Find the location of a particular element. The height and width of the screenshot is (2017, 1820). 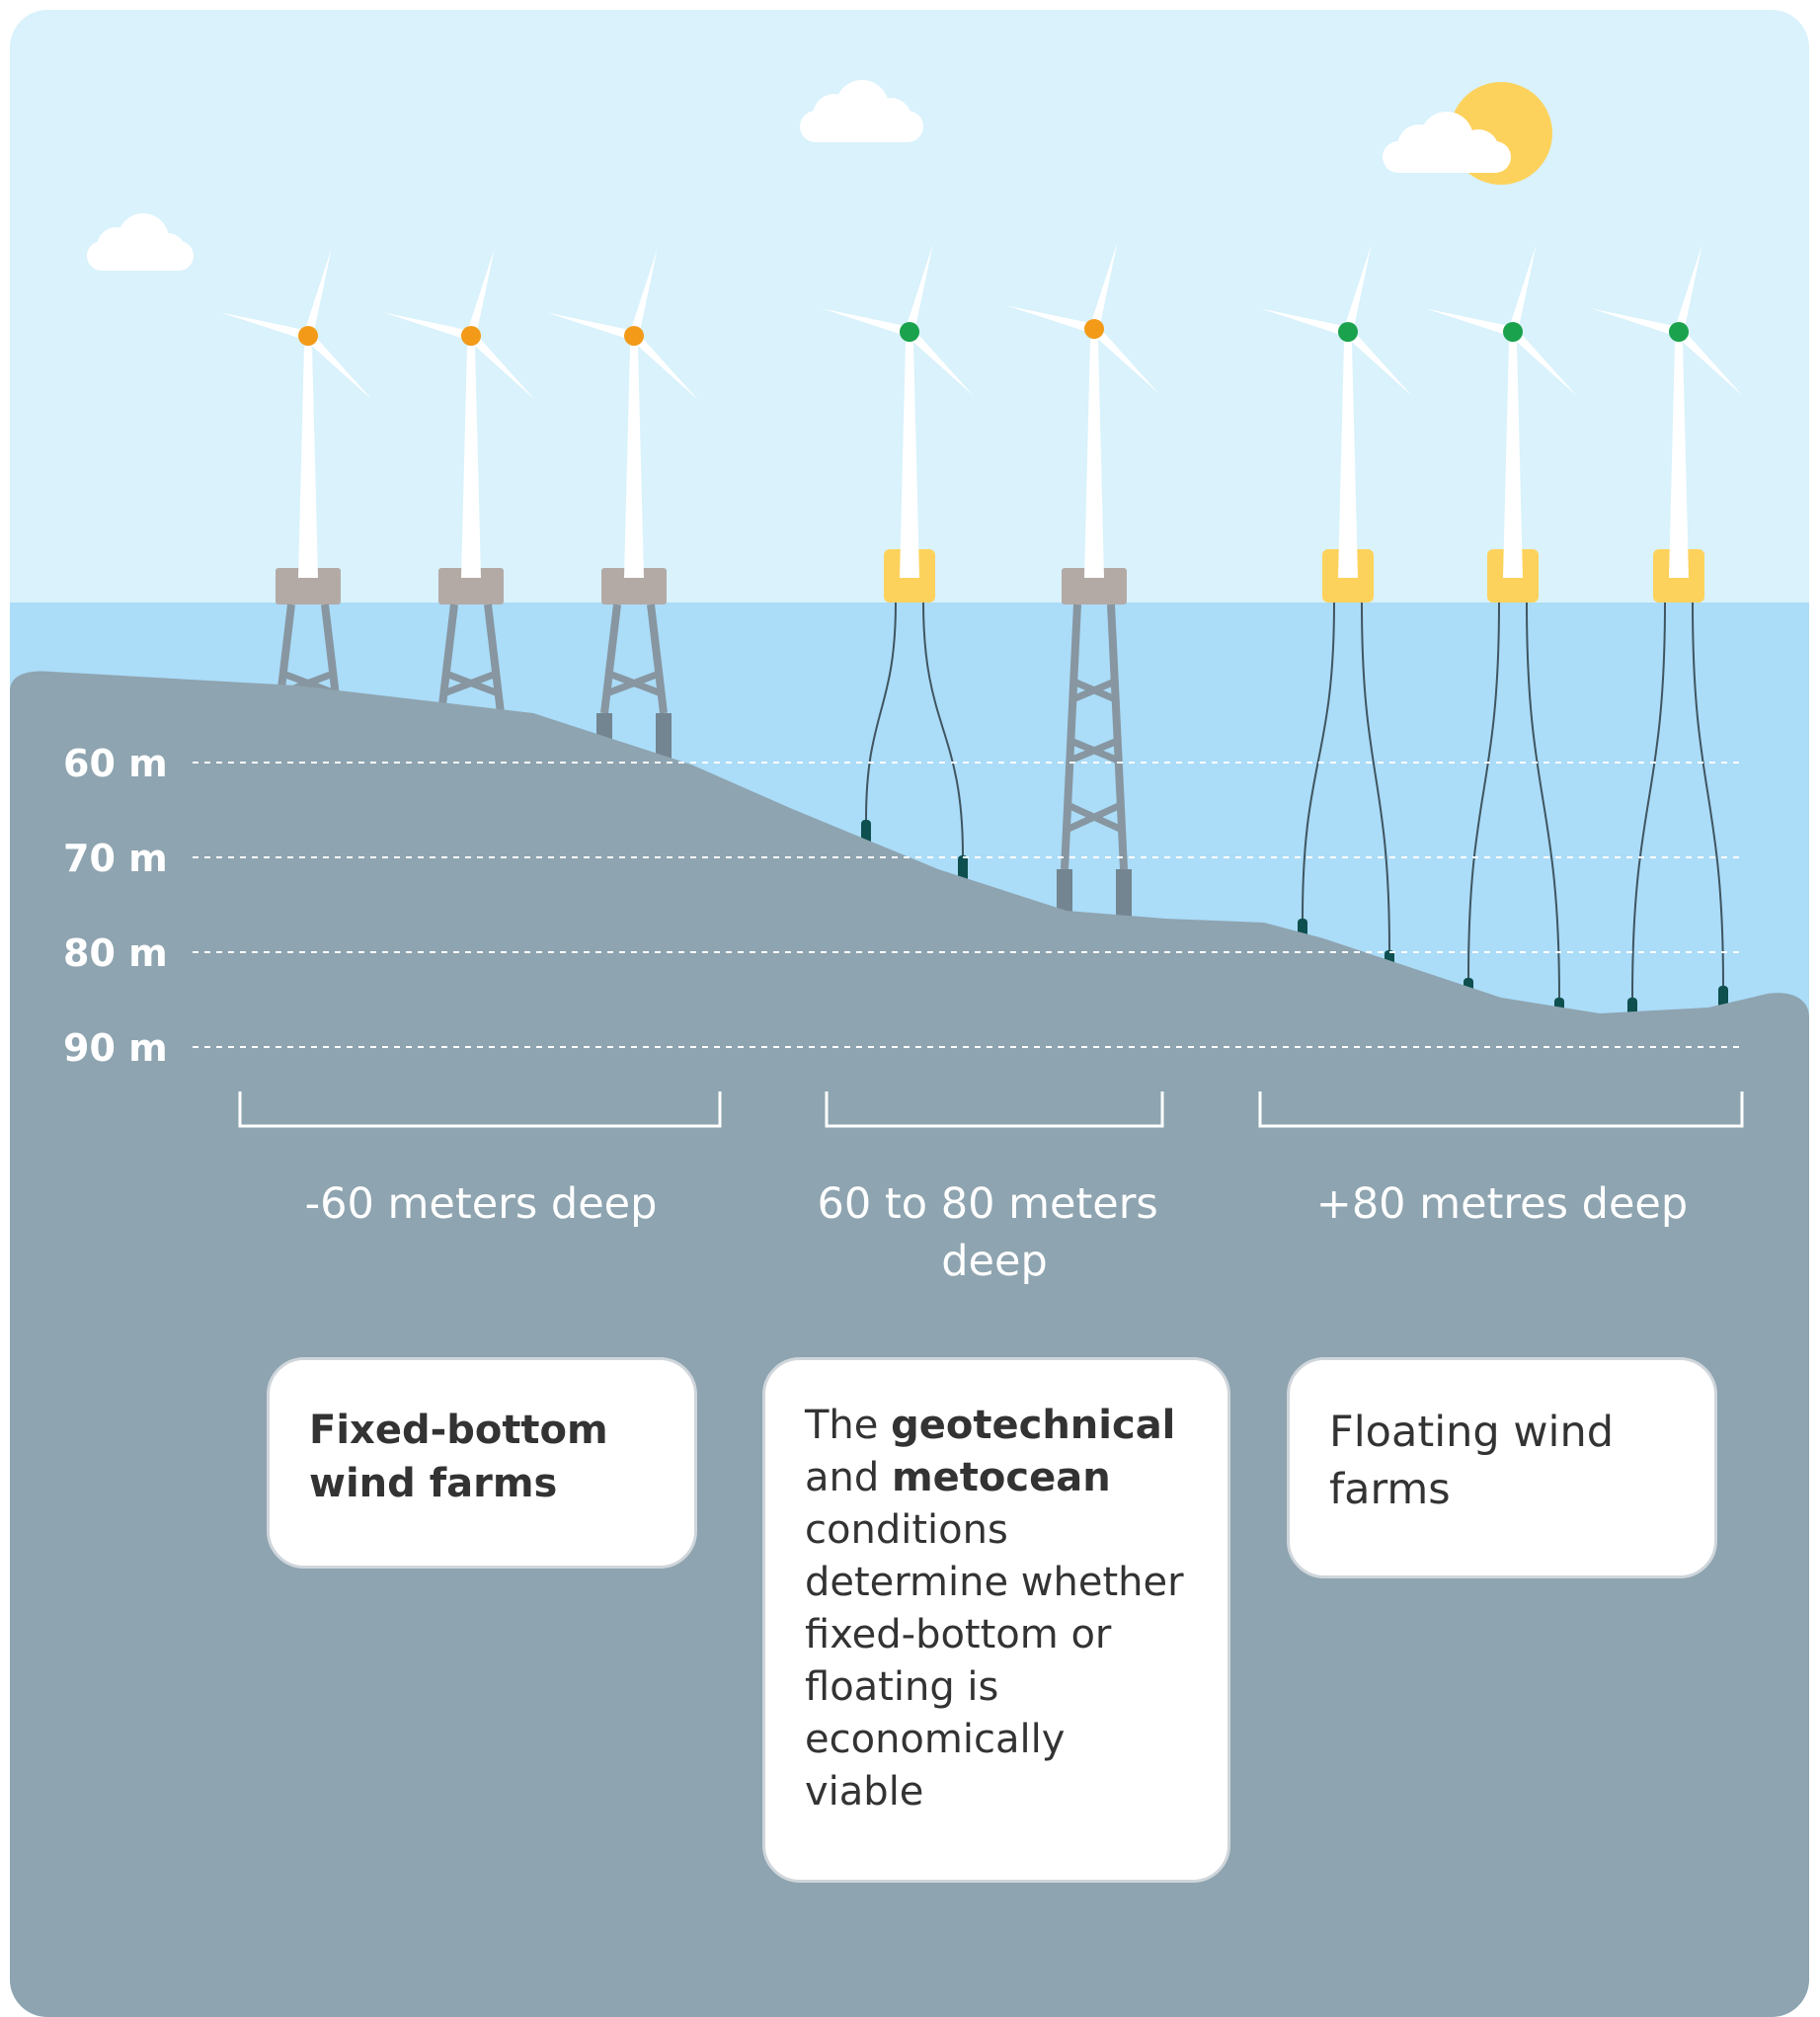

depth-label: 90 m is located at coordinates (115, 1048).